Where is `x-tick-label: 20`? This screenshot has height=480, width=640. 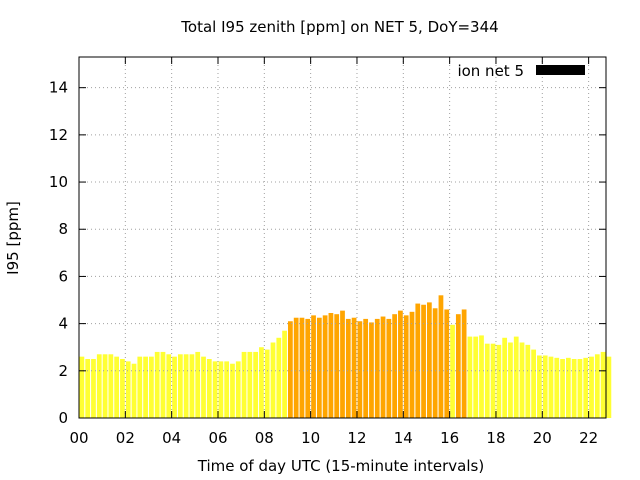
x-tick-label: 20 is located at coordinates (542, 438).